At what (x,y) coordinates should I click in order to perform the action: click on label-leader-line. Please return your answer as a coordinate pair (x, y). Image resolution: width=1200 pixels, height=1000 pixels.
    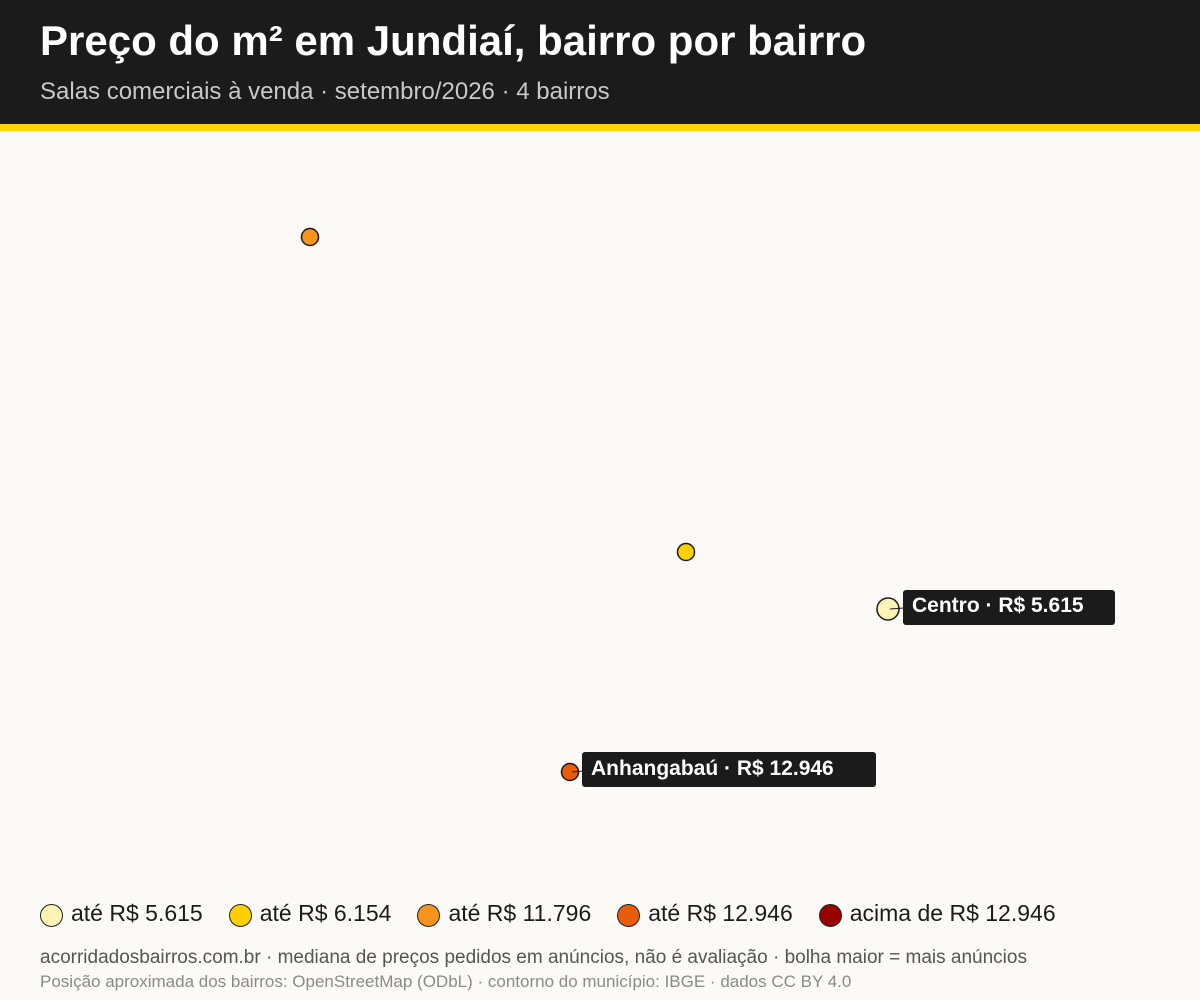
    Looking at the image, I should click on (897, 608).